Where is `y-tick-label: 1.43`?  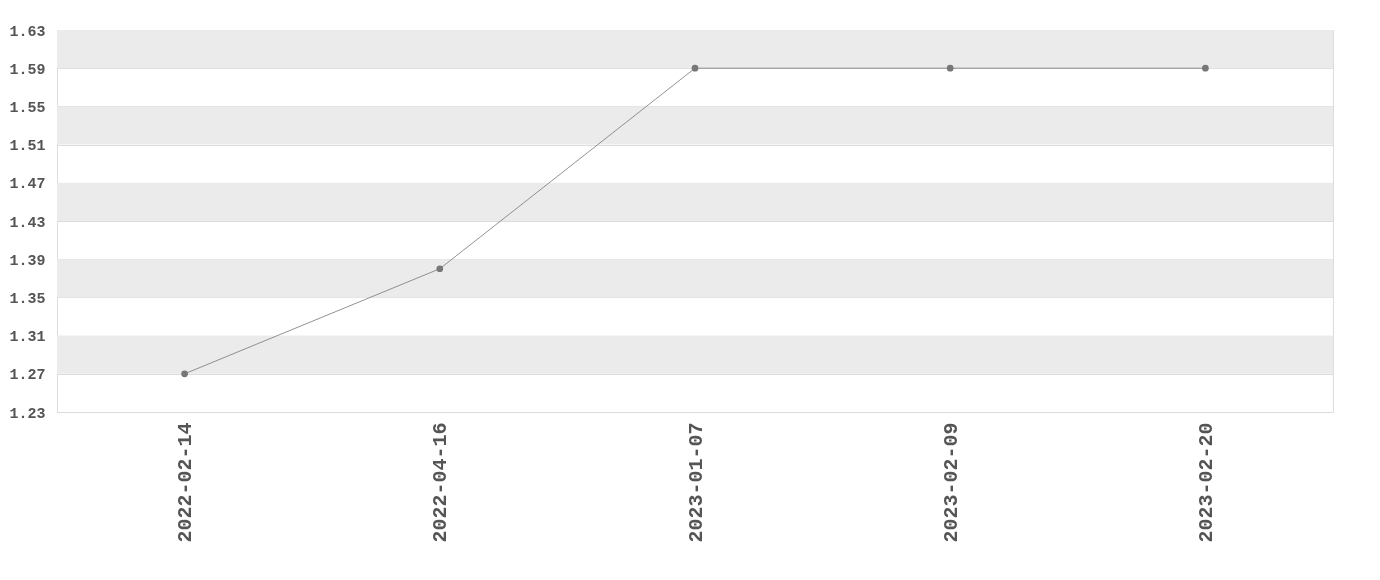
y-tick-label: 1.43 is located at coordinates (27, 223).